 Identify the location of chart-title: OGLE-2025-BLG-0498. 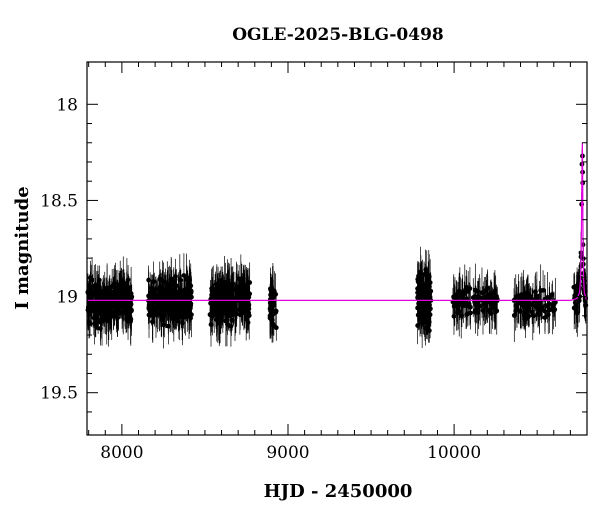
(338, 35).